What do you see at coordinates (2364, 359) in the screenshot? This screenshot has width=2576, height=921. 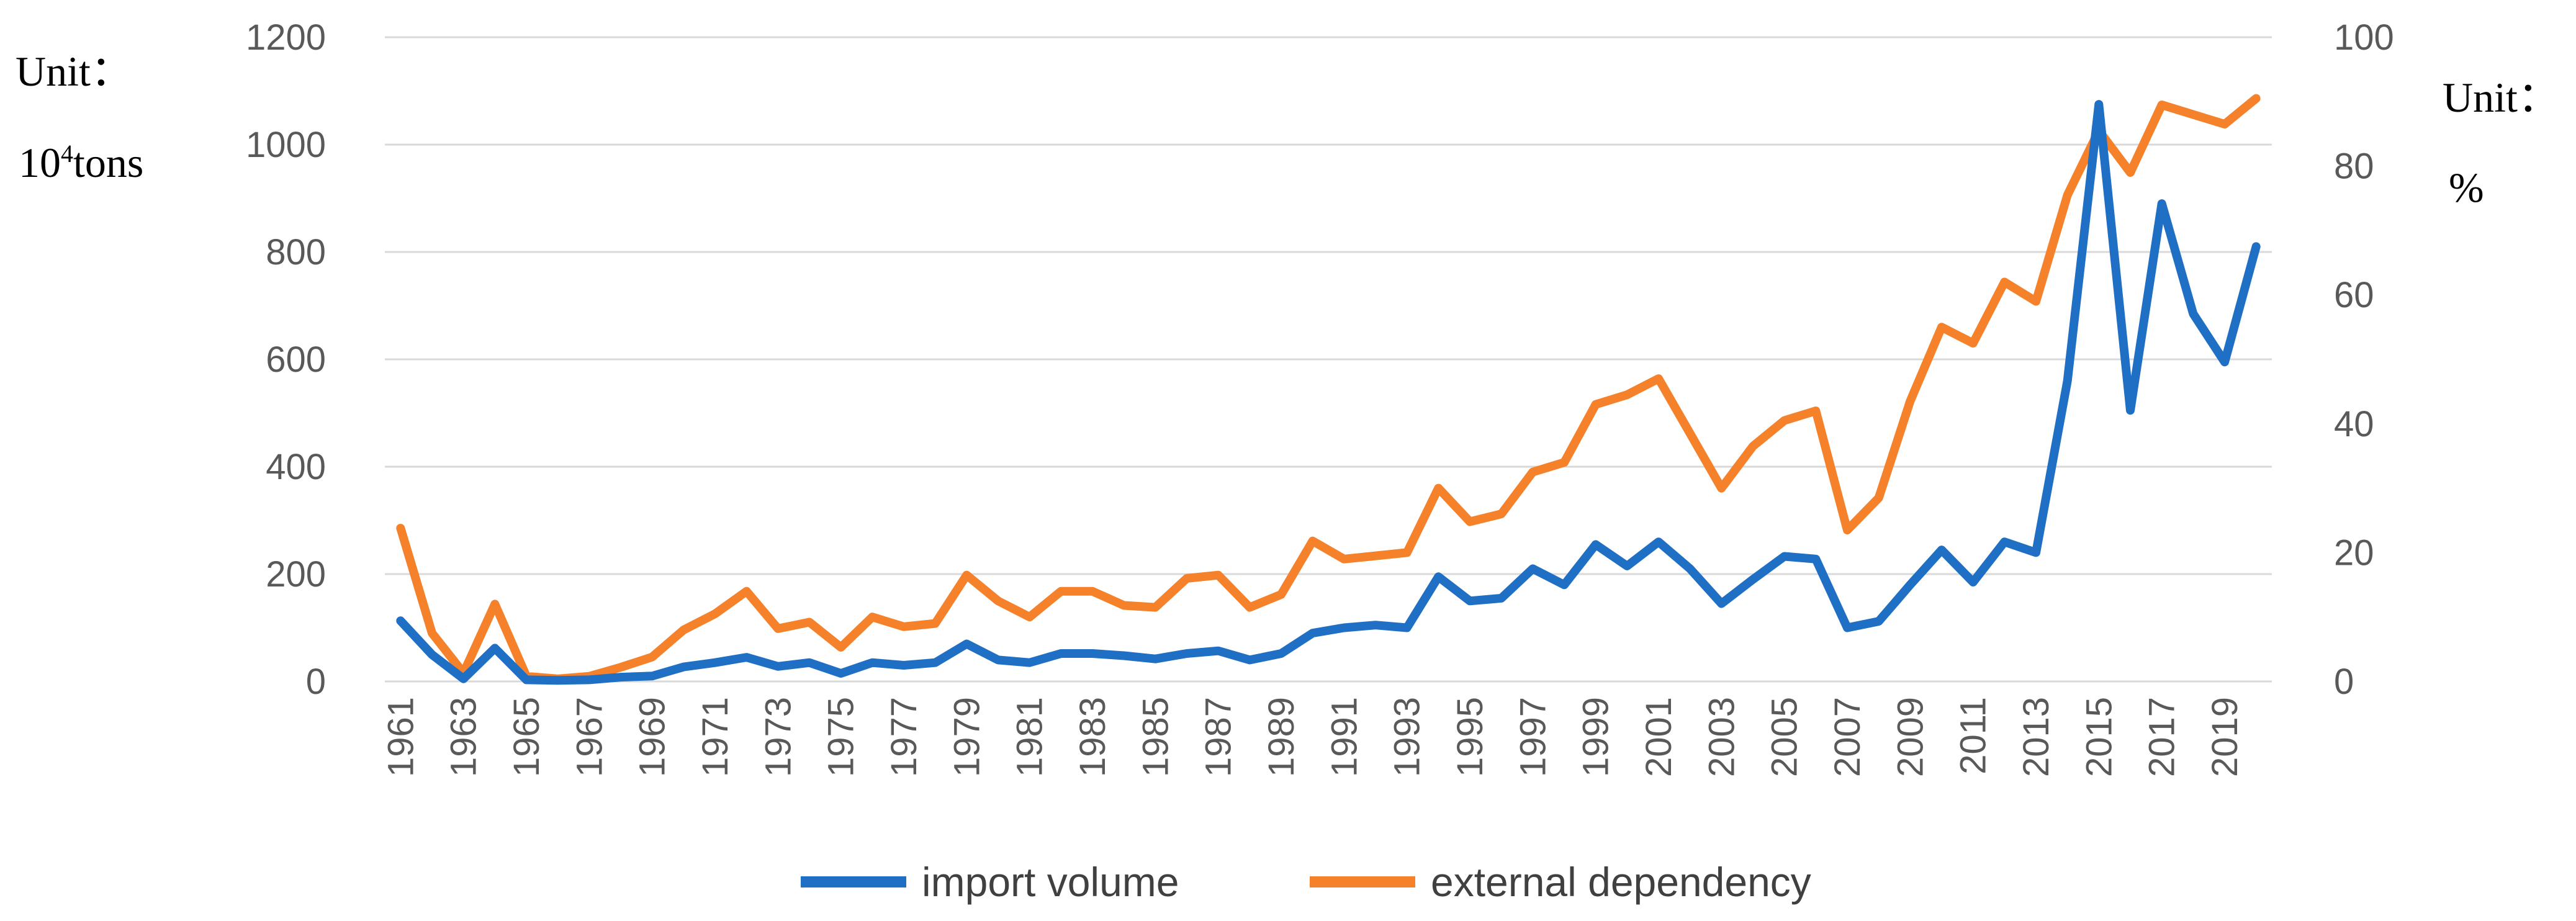 I see `right-y-axis-ticks: 0 20 40 60 80 100` at bounding box center [2364, 359].